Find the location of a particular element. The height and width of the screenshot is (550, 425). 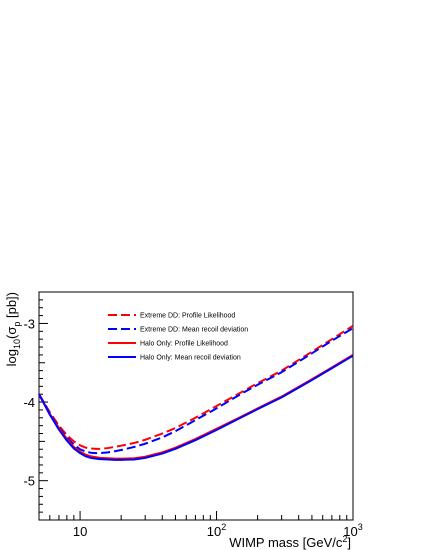

legend-label-1: Extreme DD: Profile Likelihood is located at coordinates (187, 316).